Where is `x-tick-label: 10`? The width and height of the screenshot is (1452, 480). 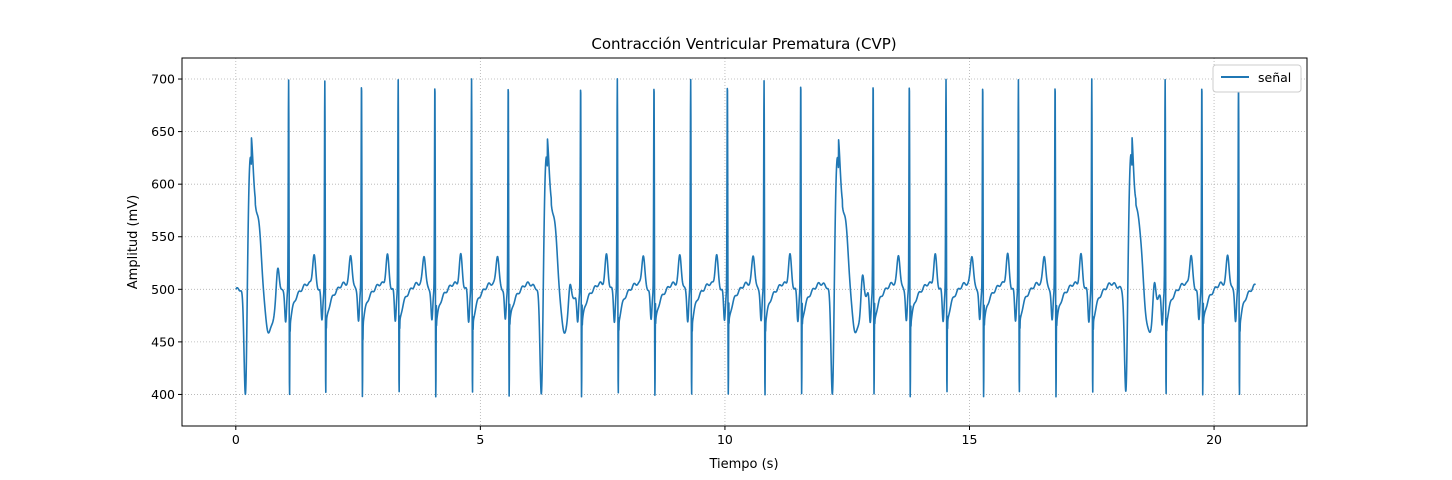 x-tick-label: 10 is located at coordinates (725, 439).